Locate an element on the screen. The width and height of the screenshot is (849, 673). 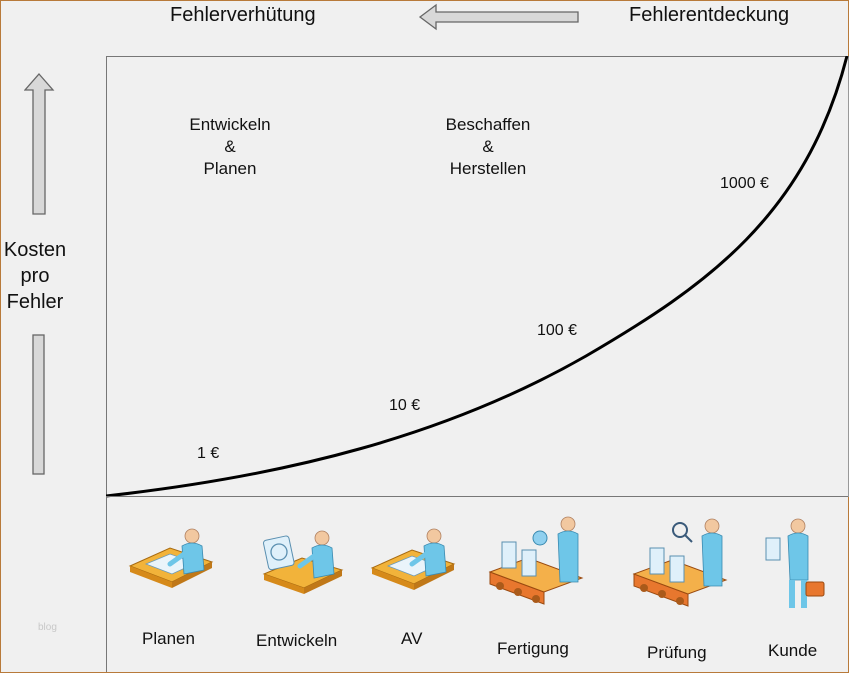
stage-label-kunde: Kunde is located at coordinates (793, 650).